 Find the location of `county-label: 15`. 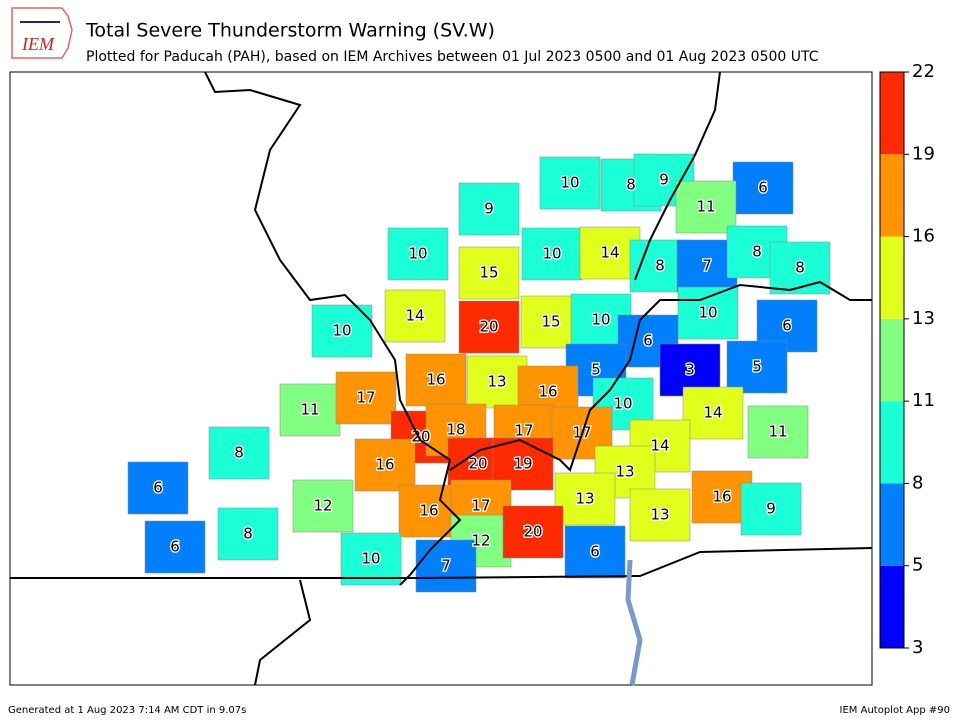

county-label: 15 is located at coordinates (488, 273).